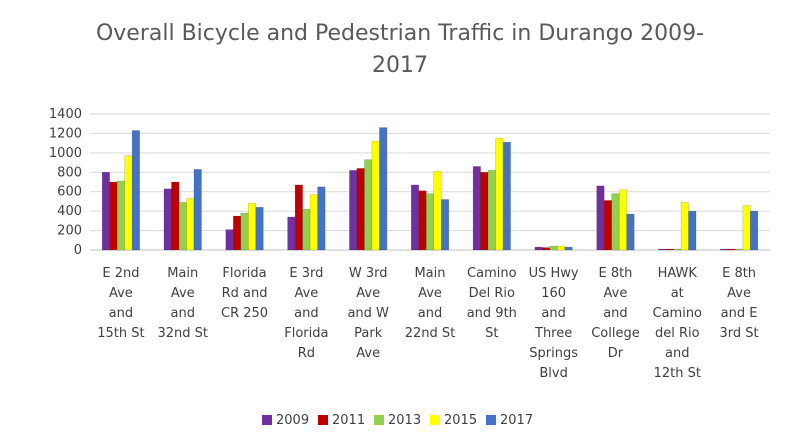  Describe the element at coordinates (404, 420) in the screenshot. I see `legend-label-2013: 2013` at that location.